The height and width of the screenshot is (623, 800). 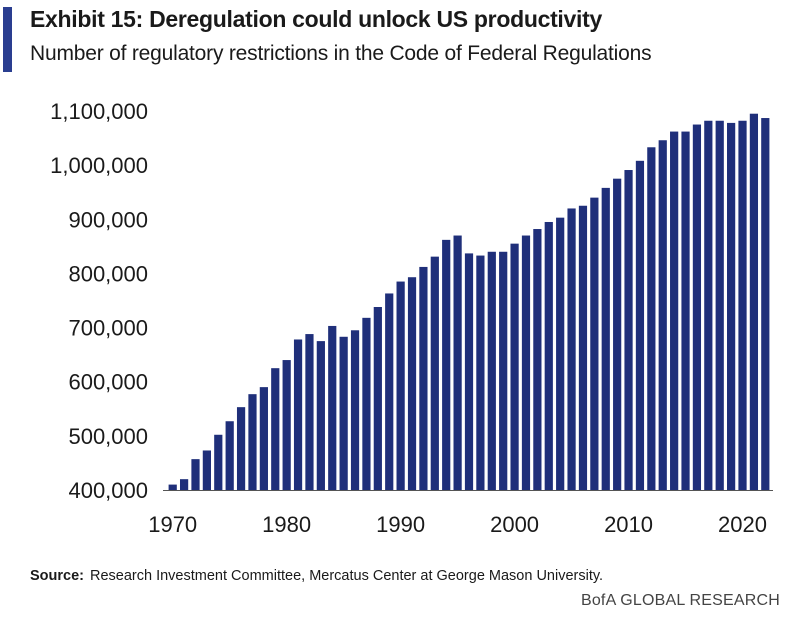 What do you see at coordinates (548, 356) in the screenshot?
I see `bar-2003` at bounding box center [548, 356].